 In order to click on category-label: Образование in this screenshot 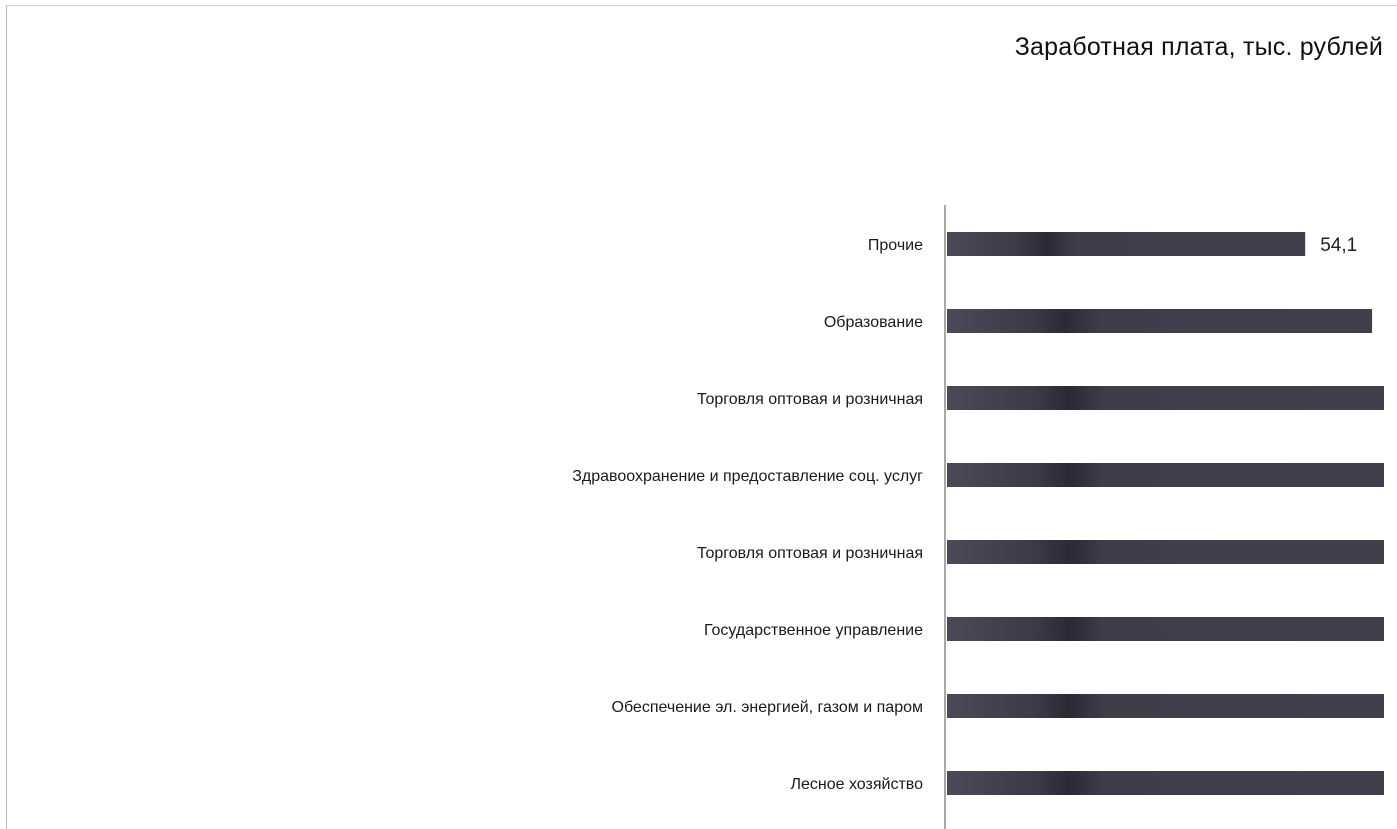, I will do `click(873, 322)`.